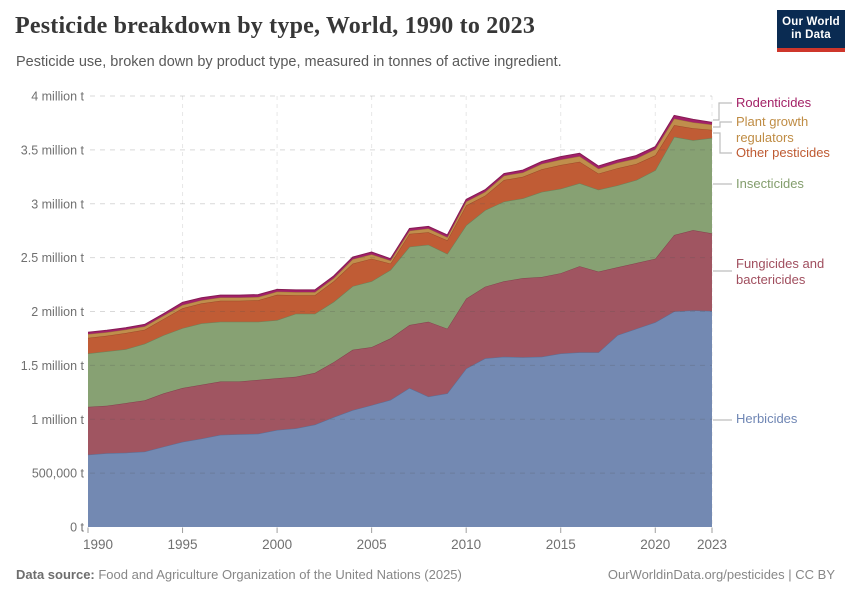 The height and width of the screenshot is (600, 850). Describe the element at coordinates (372, 544) in the screenshot. I see `x-tick-label-2005: 2005` at that location.